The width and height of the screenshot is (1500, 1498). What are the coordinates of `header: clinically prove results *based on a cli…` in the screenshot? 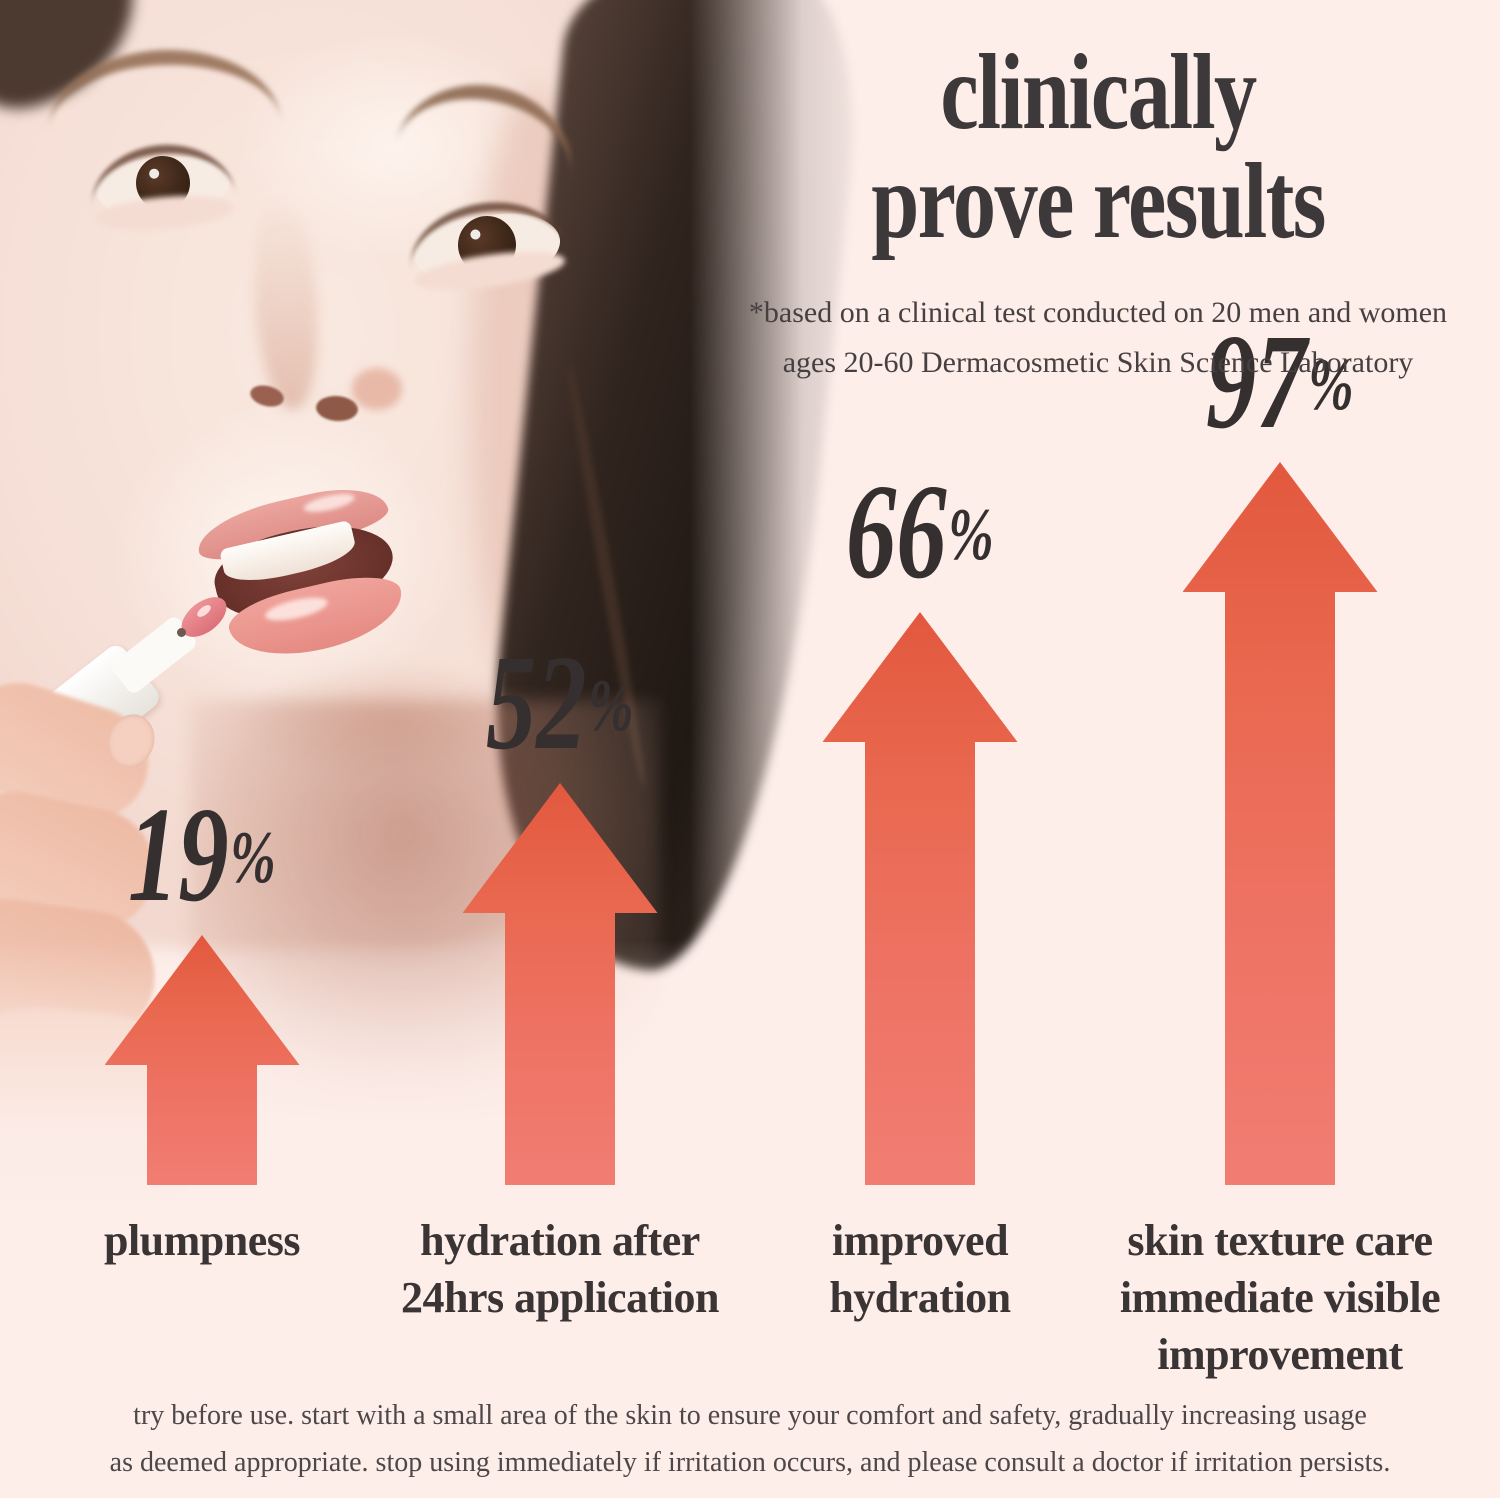 It's located at (1098, 213).